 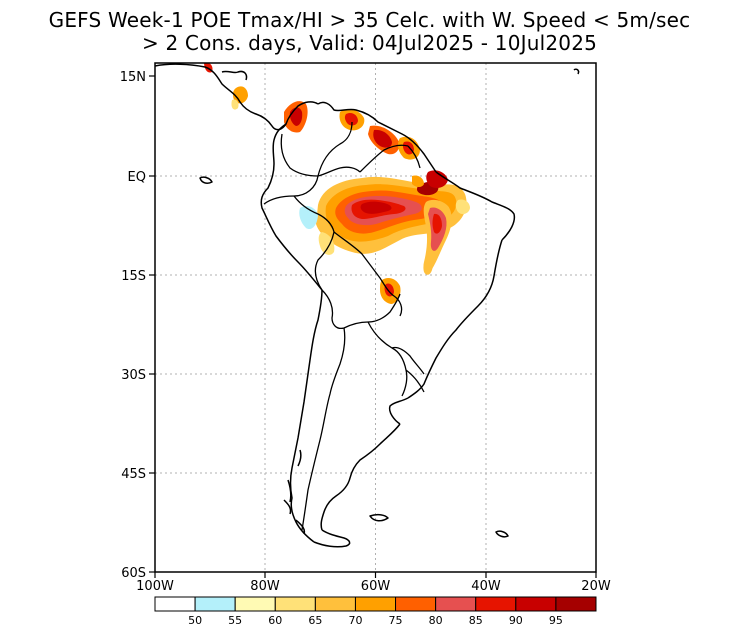 What do you see at coordinates (133, 375) in the screenshot?
I see `lat-tick-label: 30S` at bounding box center [133, 375].